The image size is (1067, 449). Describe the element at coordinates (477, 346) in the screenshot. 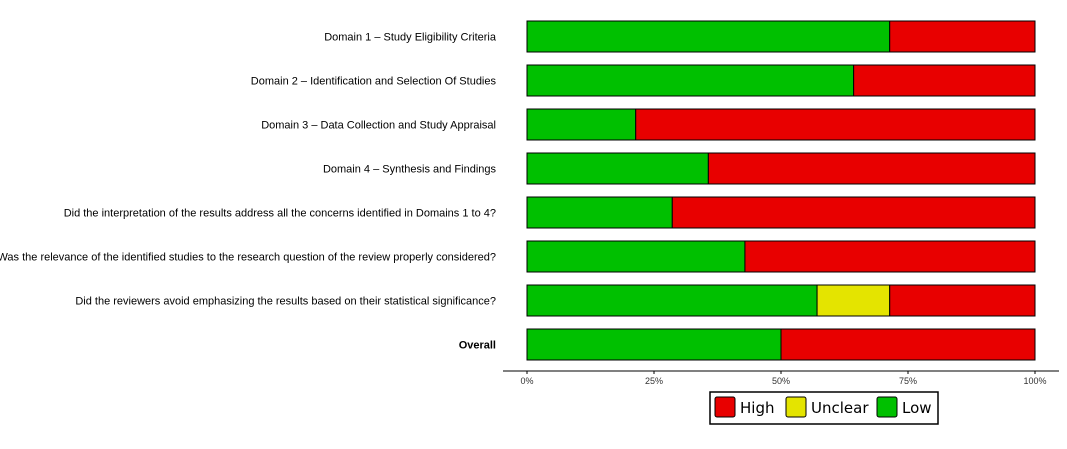

I see `category-label: Overall` at that location.